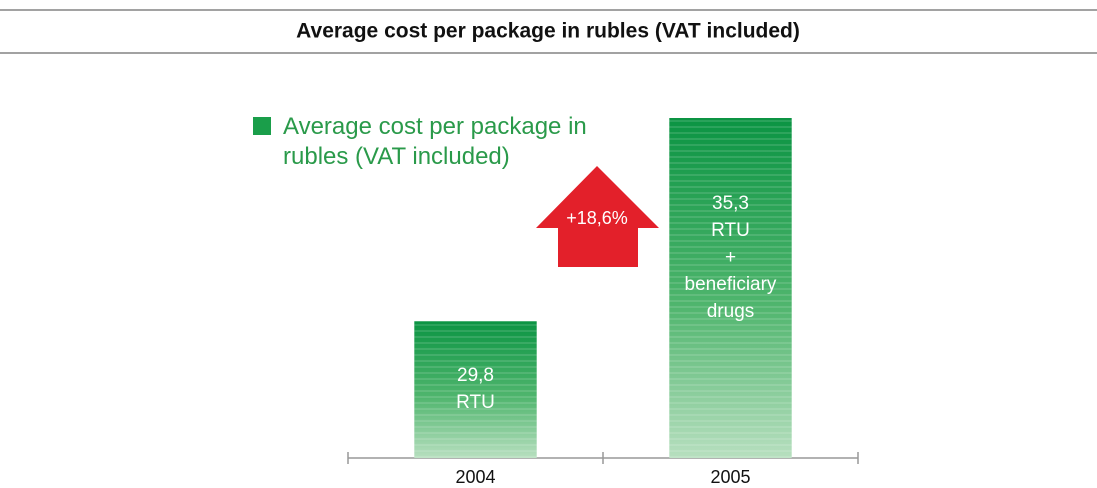 Image resolution: width=1097 pixels, height=488 pixels. What do you see at coordinates (475, 477) in the screenshot?
I see `x-tick-label: 2004` at bounding box center [475, 477].